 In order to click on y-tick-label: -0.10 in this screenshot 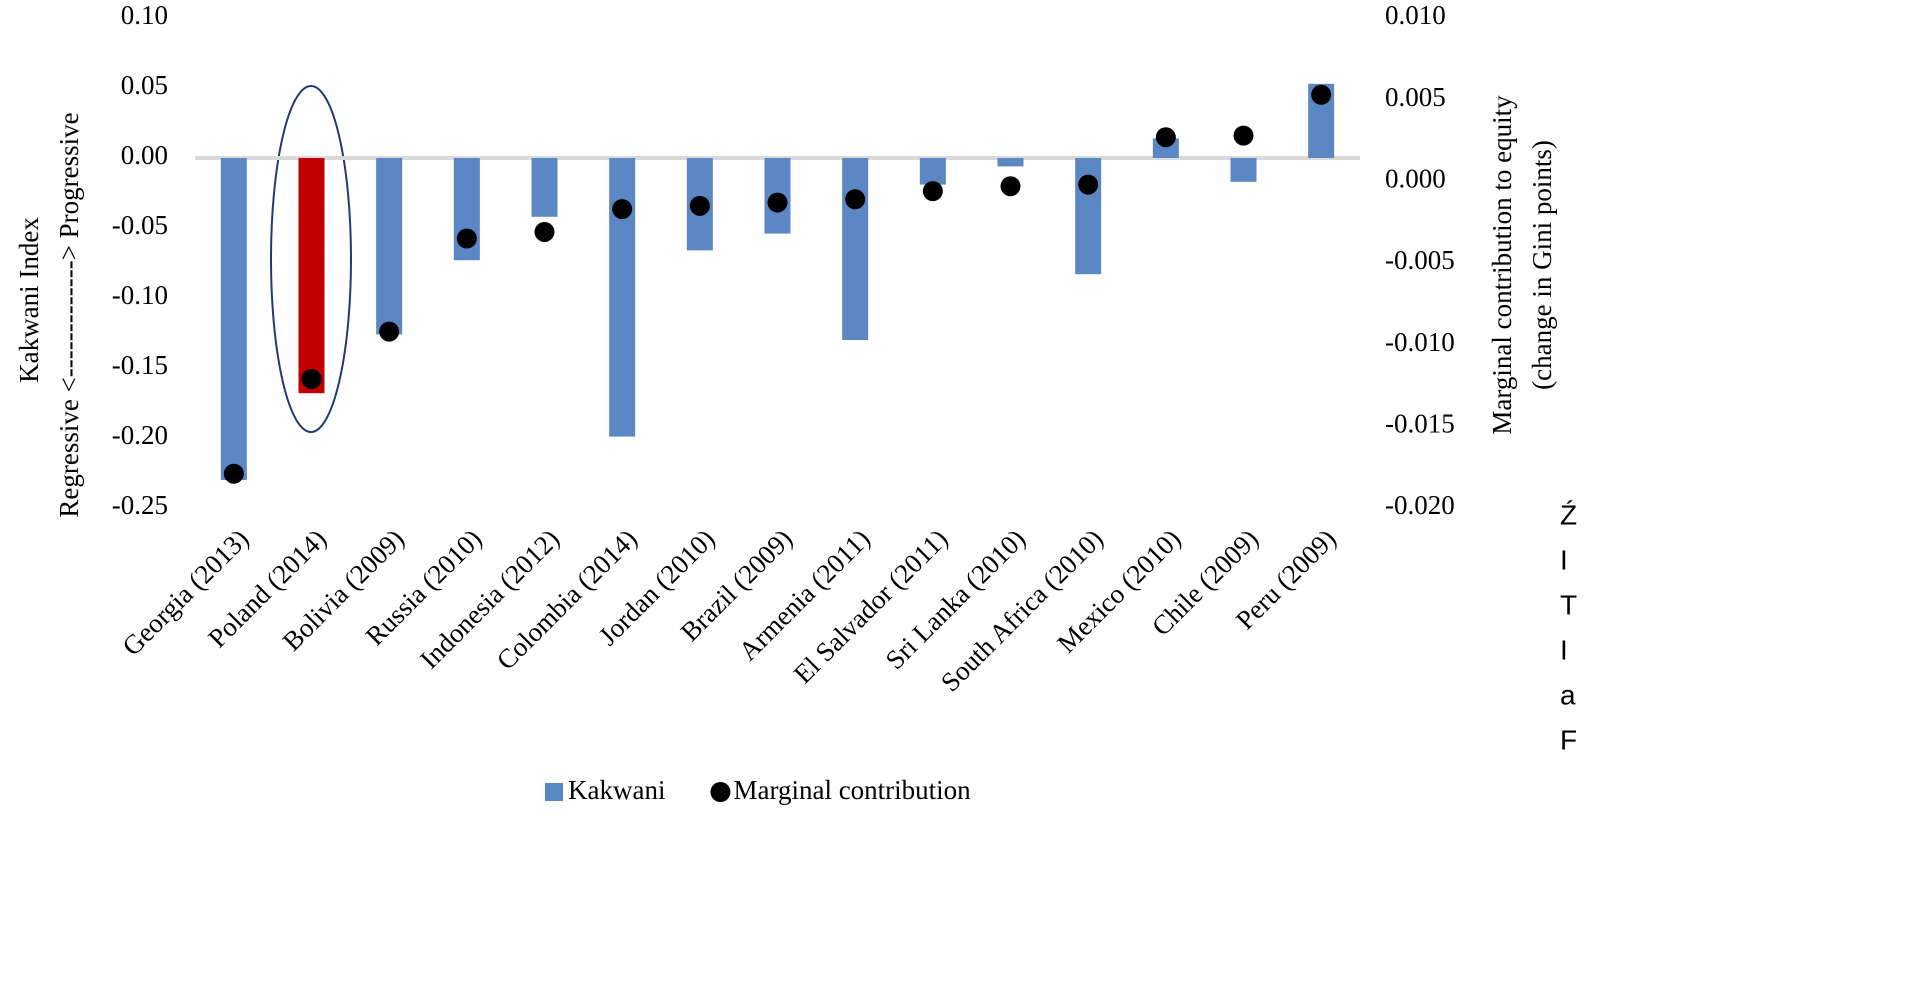, I will do `click(140, 295)`.